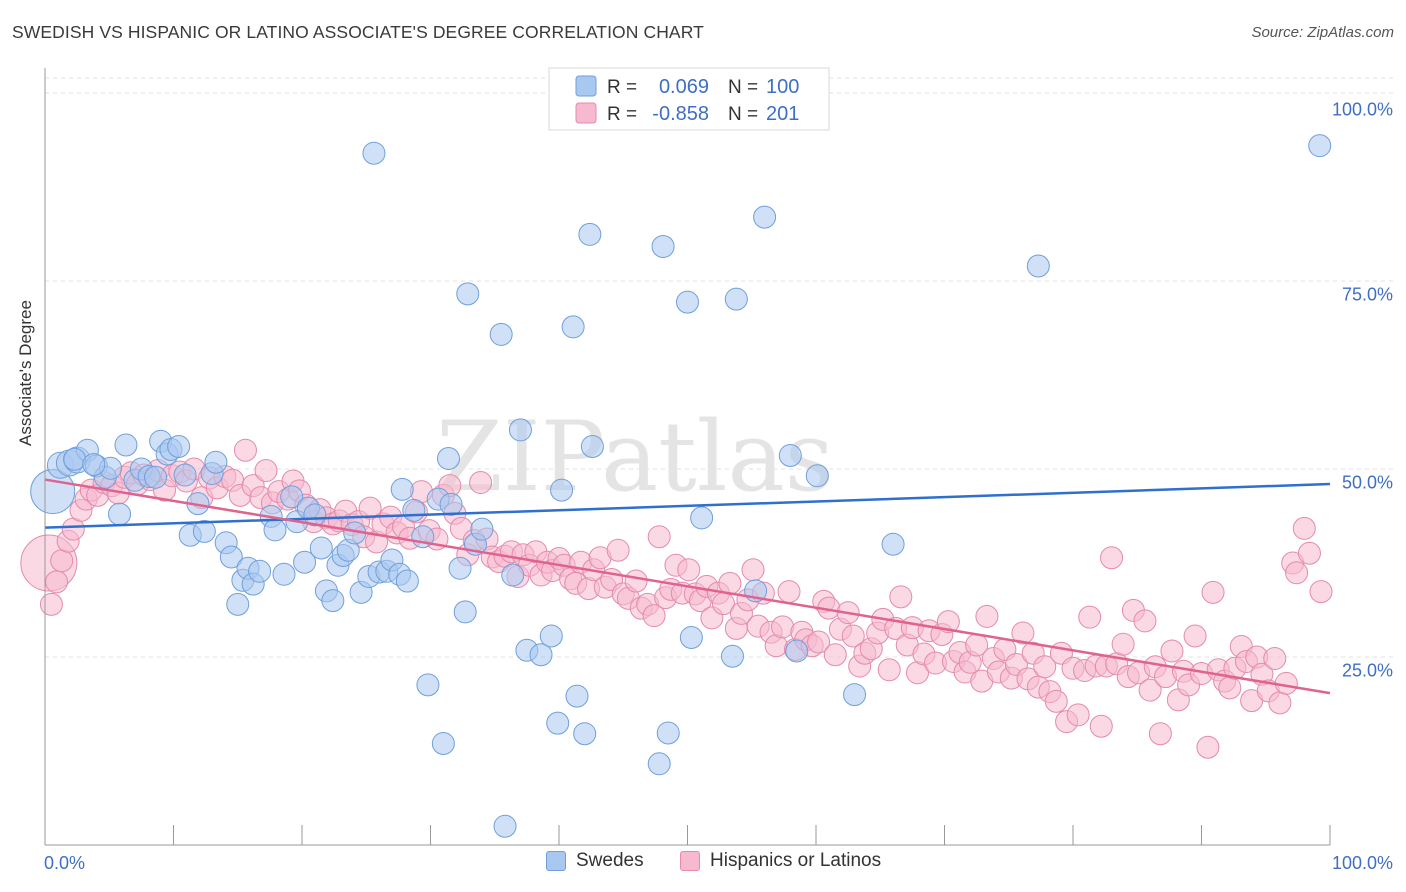 The height and width of the screenshot is (892, 1406). I want to click on x-tick-label: 0.0%, so click(64, 863).